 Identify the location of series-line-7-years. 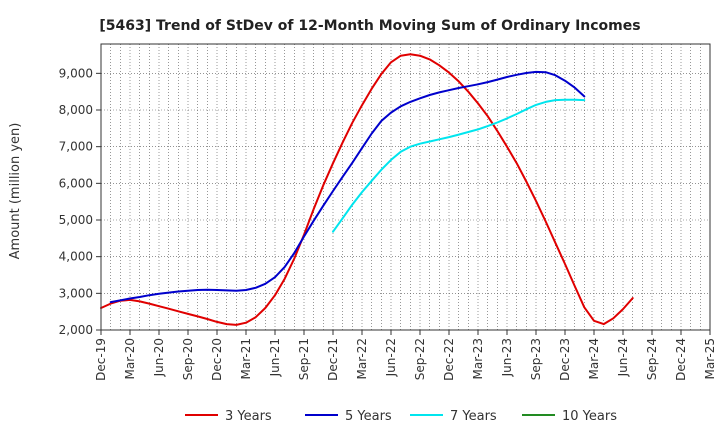
(459, 165).